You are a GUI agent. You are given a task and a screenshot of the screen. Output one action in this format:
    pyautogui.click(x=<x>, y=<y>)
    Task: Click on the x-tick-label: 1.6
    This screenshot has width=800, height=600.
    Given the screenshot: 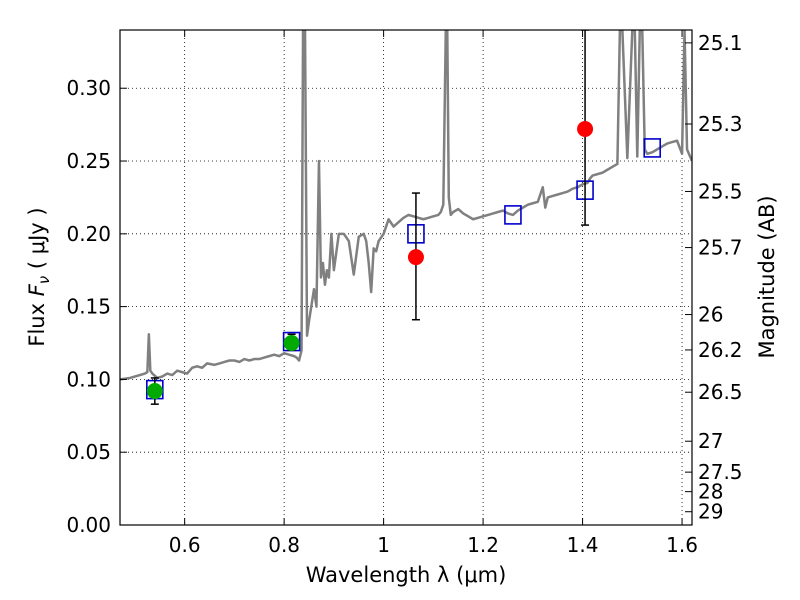 What is the action you would take?
    pyautogui.click(x=682, y=545)
    